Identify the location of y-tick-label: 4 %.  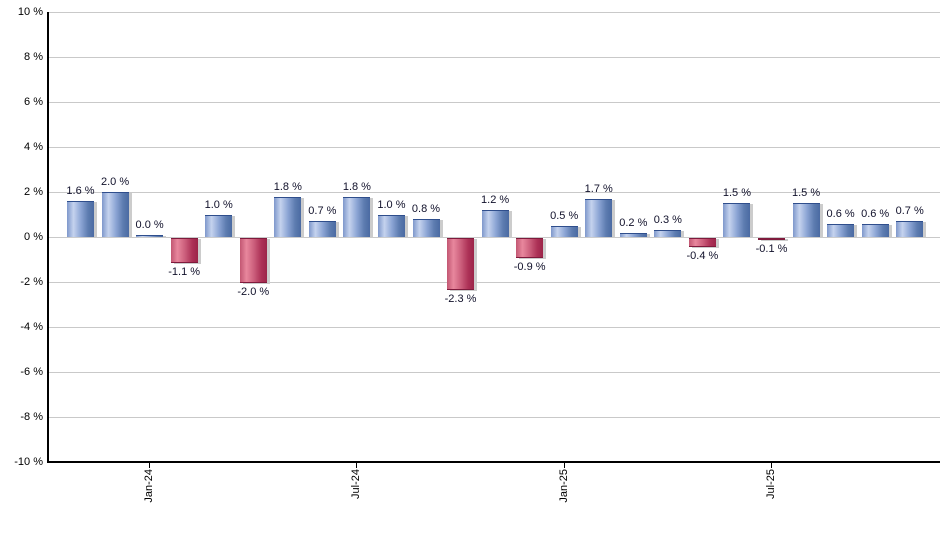
(33, 147).